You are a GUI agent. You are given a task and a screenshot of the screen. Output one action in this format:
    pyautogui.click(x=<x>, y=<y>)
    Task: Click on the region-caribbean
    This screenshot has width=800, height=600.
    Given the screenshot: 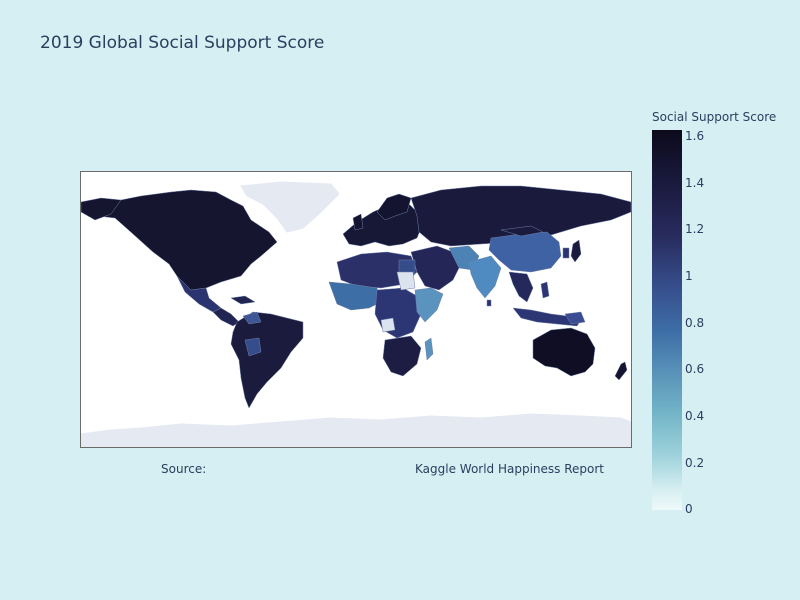 What is the action you would take?
    pyautogui.click(x=243, y=300)
    